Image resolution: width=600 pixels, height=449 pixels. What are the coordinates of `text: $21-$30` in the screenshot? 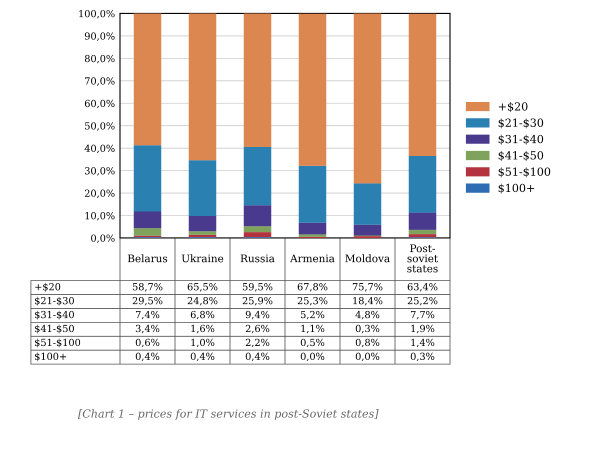 It's located at (54, 301).